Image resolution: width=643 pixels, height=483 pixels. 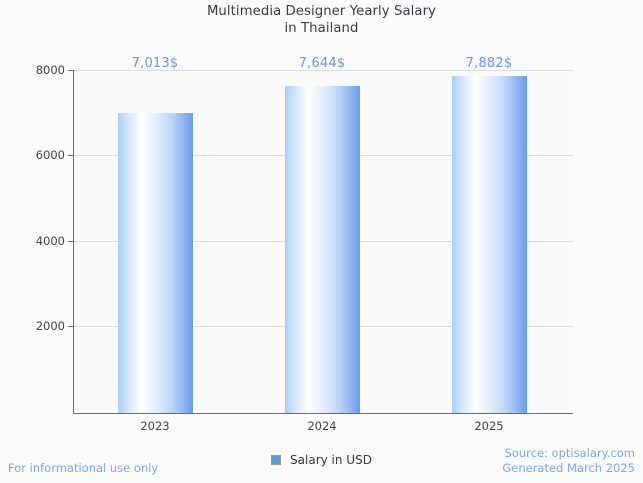 What do you see at coordinates (489, 63) in the screenshot?
I see `bar-value-2025: 7,882$` at bounding box center [489, 63].